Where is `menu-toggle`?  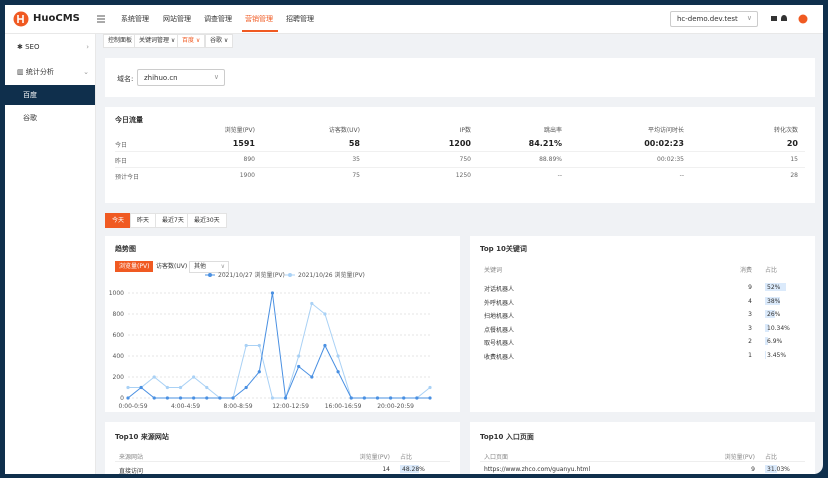 menu-toggle is located at coordinates (101, 19).